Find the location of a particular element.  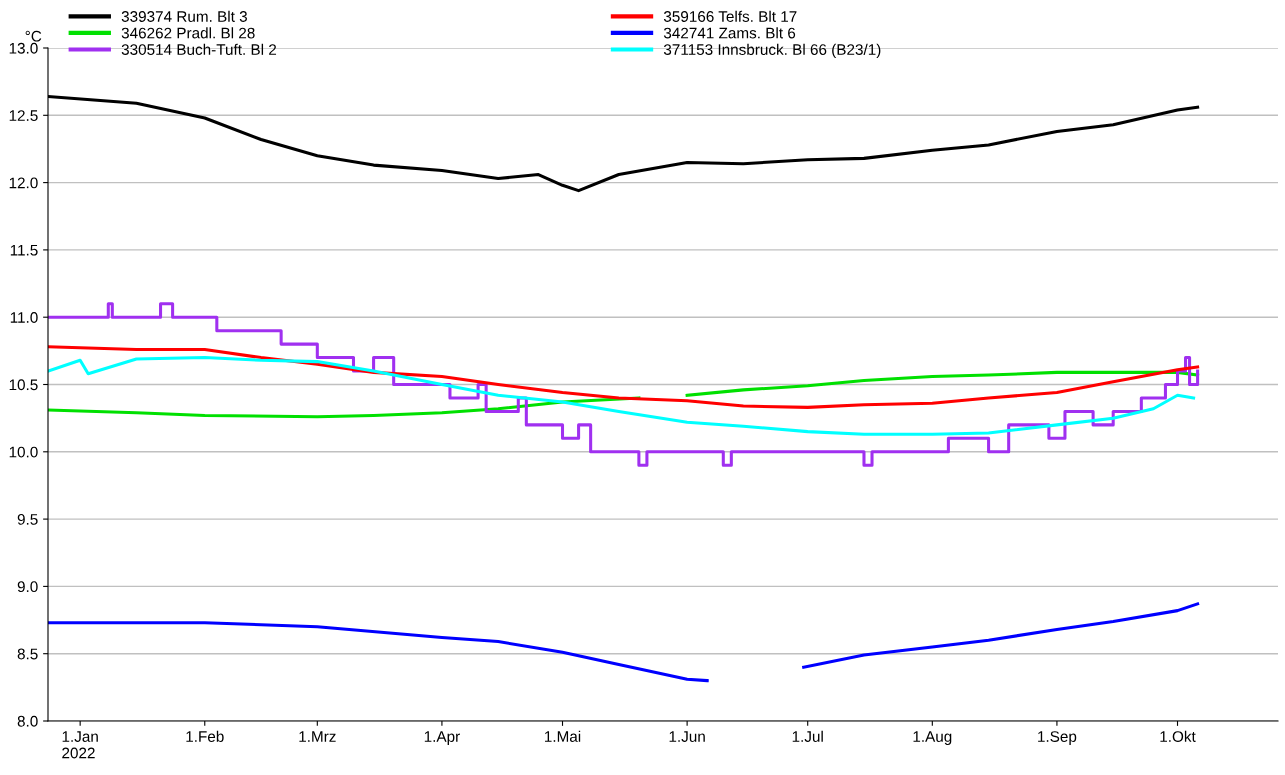

legend-label: 330514 Buch-Tuft. Bl 2 is located at coordinates (199, 49).